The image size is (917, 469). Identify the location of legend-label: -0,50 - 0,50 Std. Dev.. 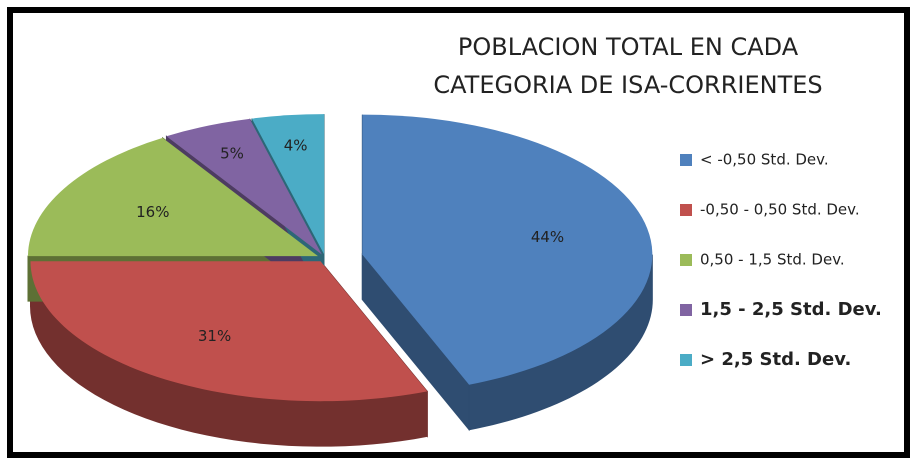
(780, 210).